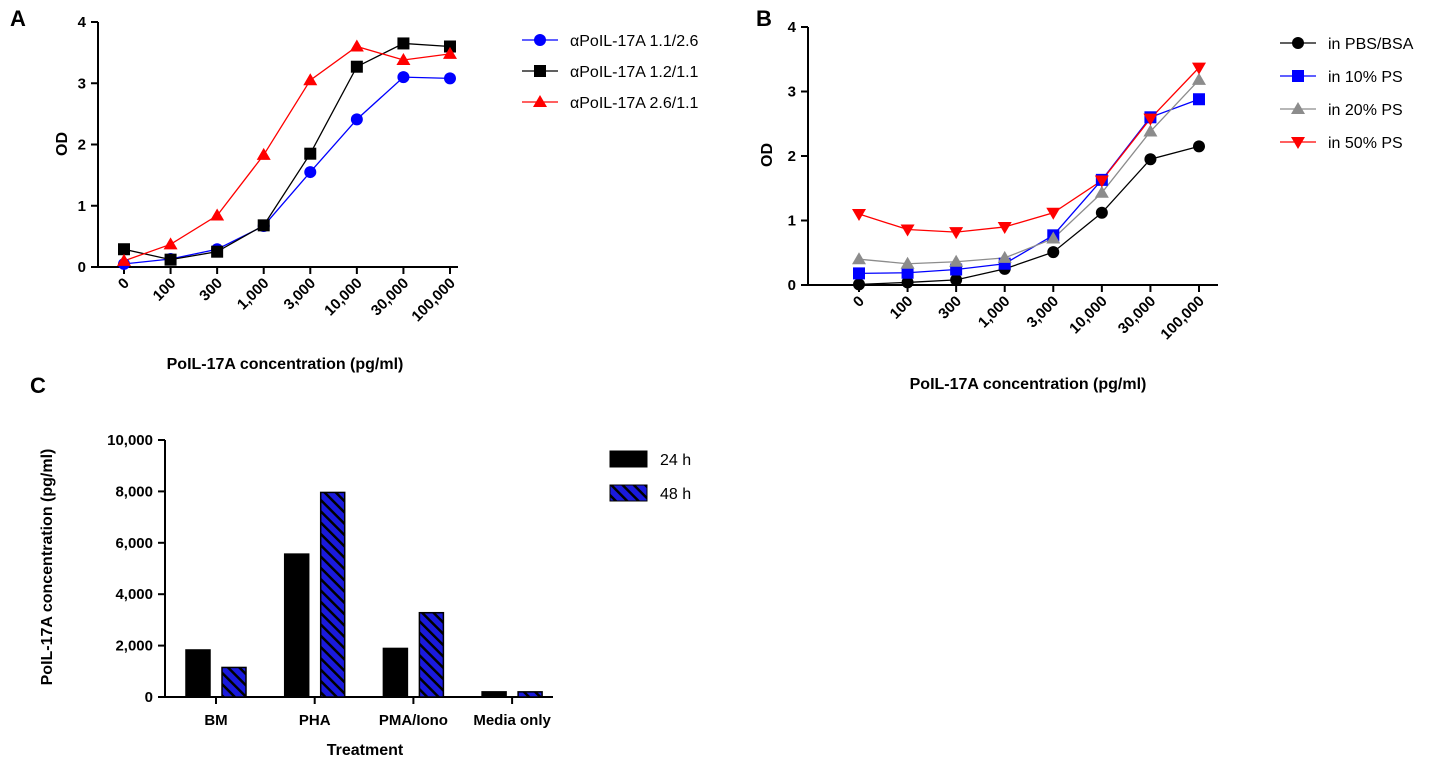 The image size is (1445, 759). Describe the element at coordinates (1028, 384) in the screenshot. I see `chart-b-x-axis-title: PoIL-17A concentration (pg/ml)` at that location.